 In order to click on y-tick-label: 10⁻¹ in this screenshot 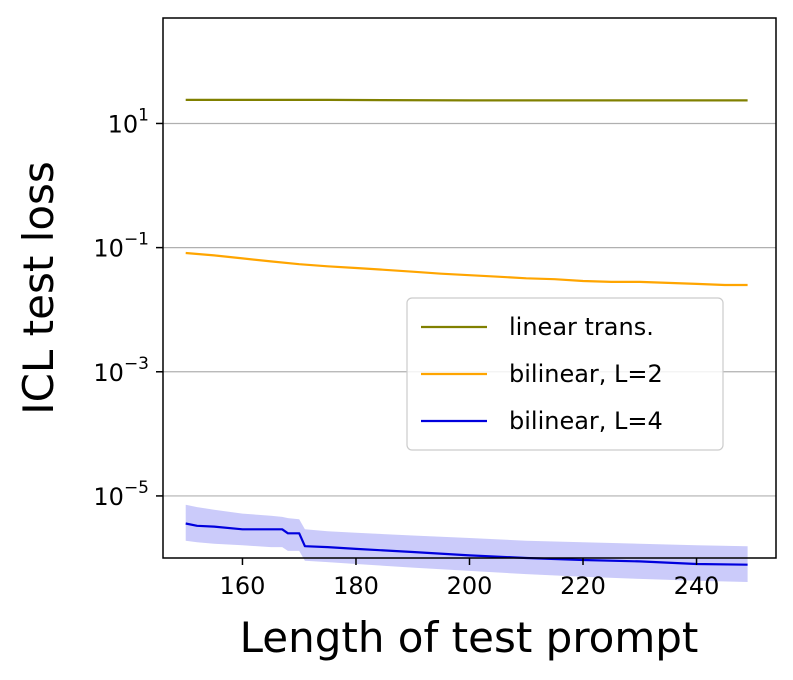, I will do `click(121, 246)`.